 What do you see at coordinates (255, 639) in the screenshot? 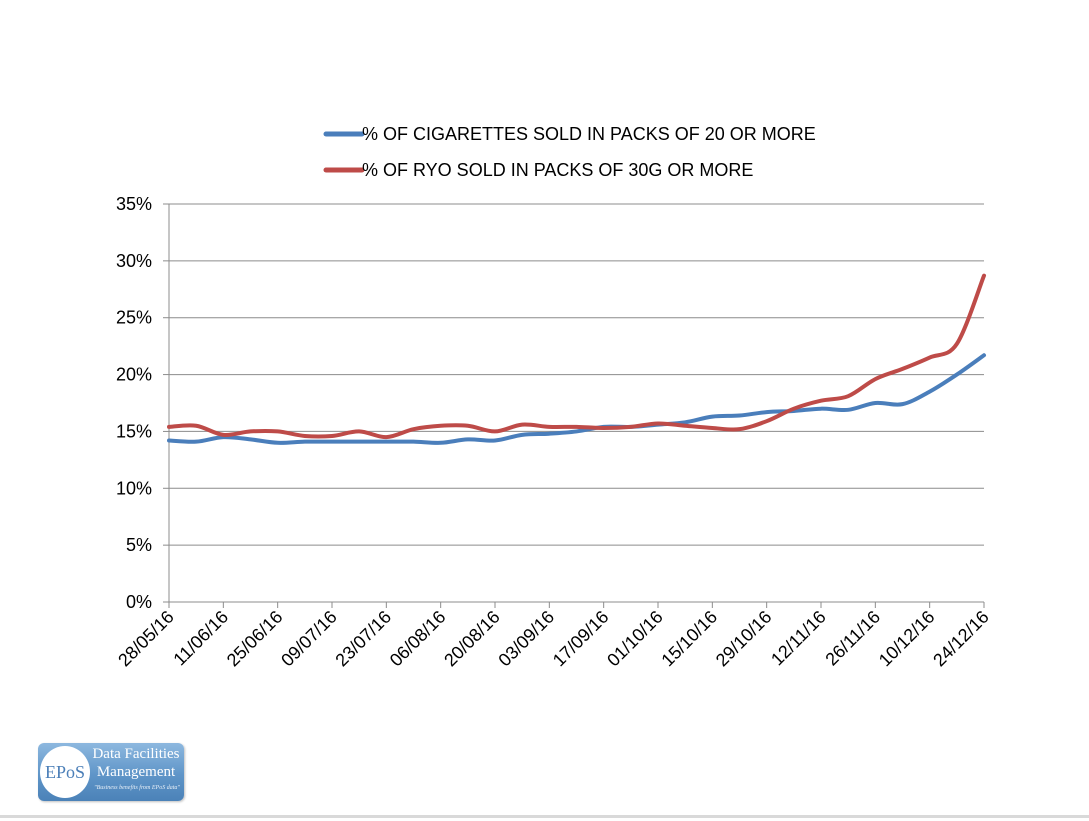
I see `x-tick-label: 25/06/16` at bounding box center [255, 639].